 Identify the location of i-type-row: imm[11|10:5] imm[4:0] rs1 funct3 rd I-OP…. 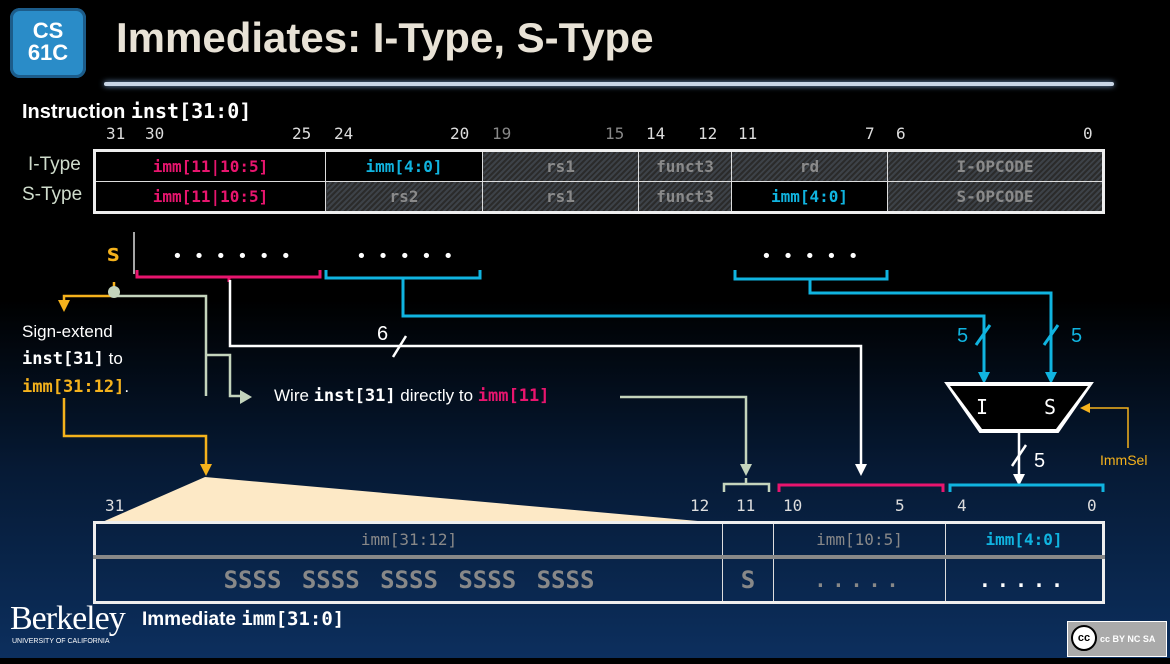
(599, 166).